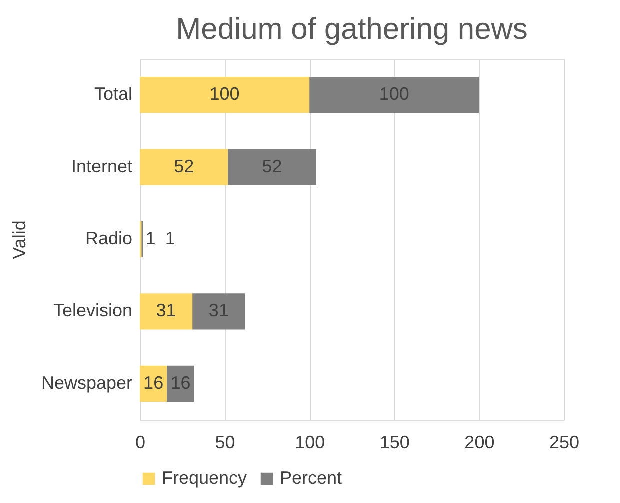 This screenshot has width=620, height=503. What do you see at coordinates (205, 478) in the screenshot?
I see `legend-label: Frequency` at bounding box center [205, 478].